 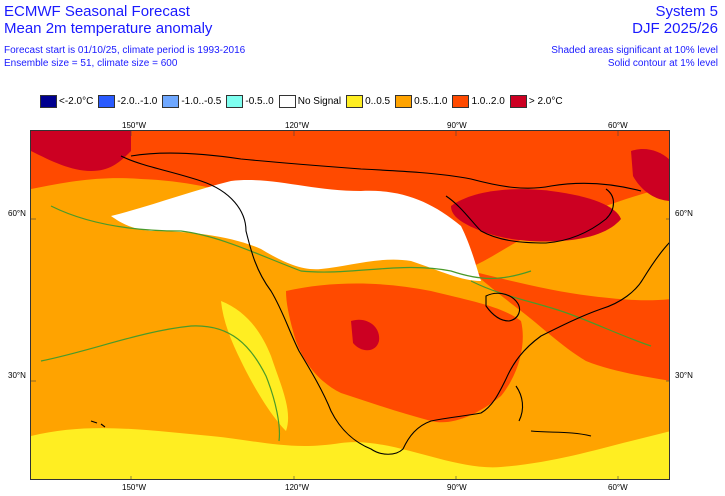 I want to click on lon-tick-top-60w: 60°W, so click(x=618, y=125).